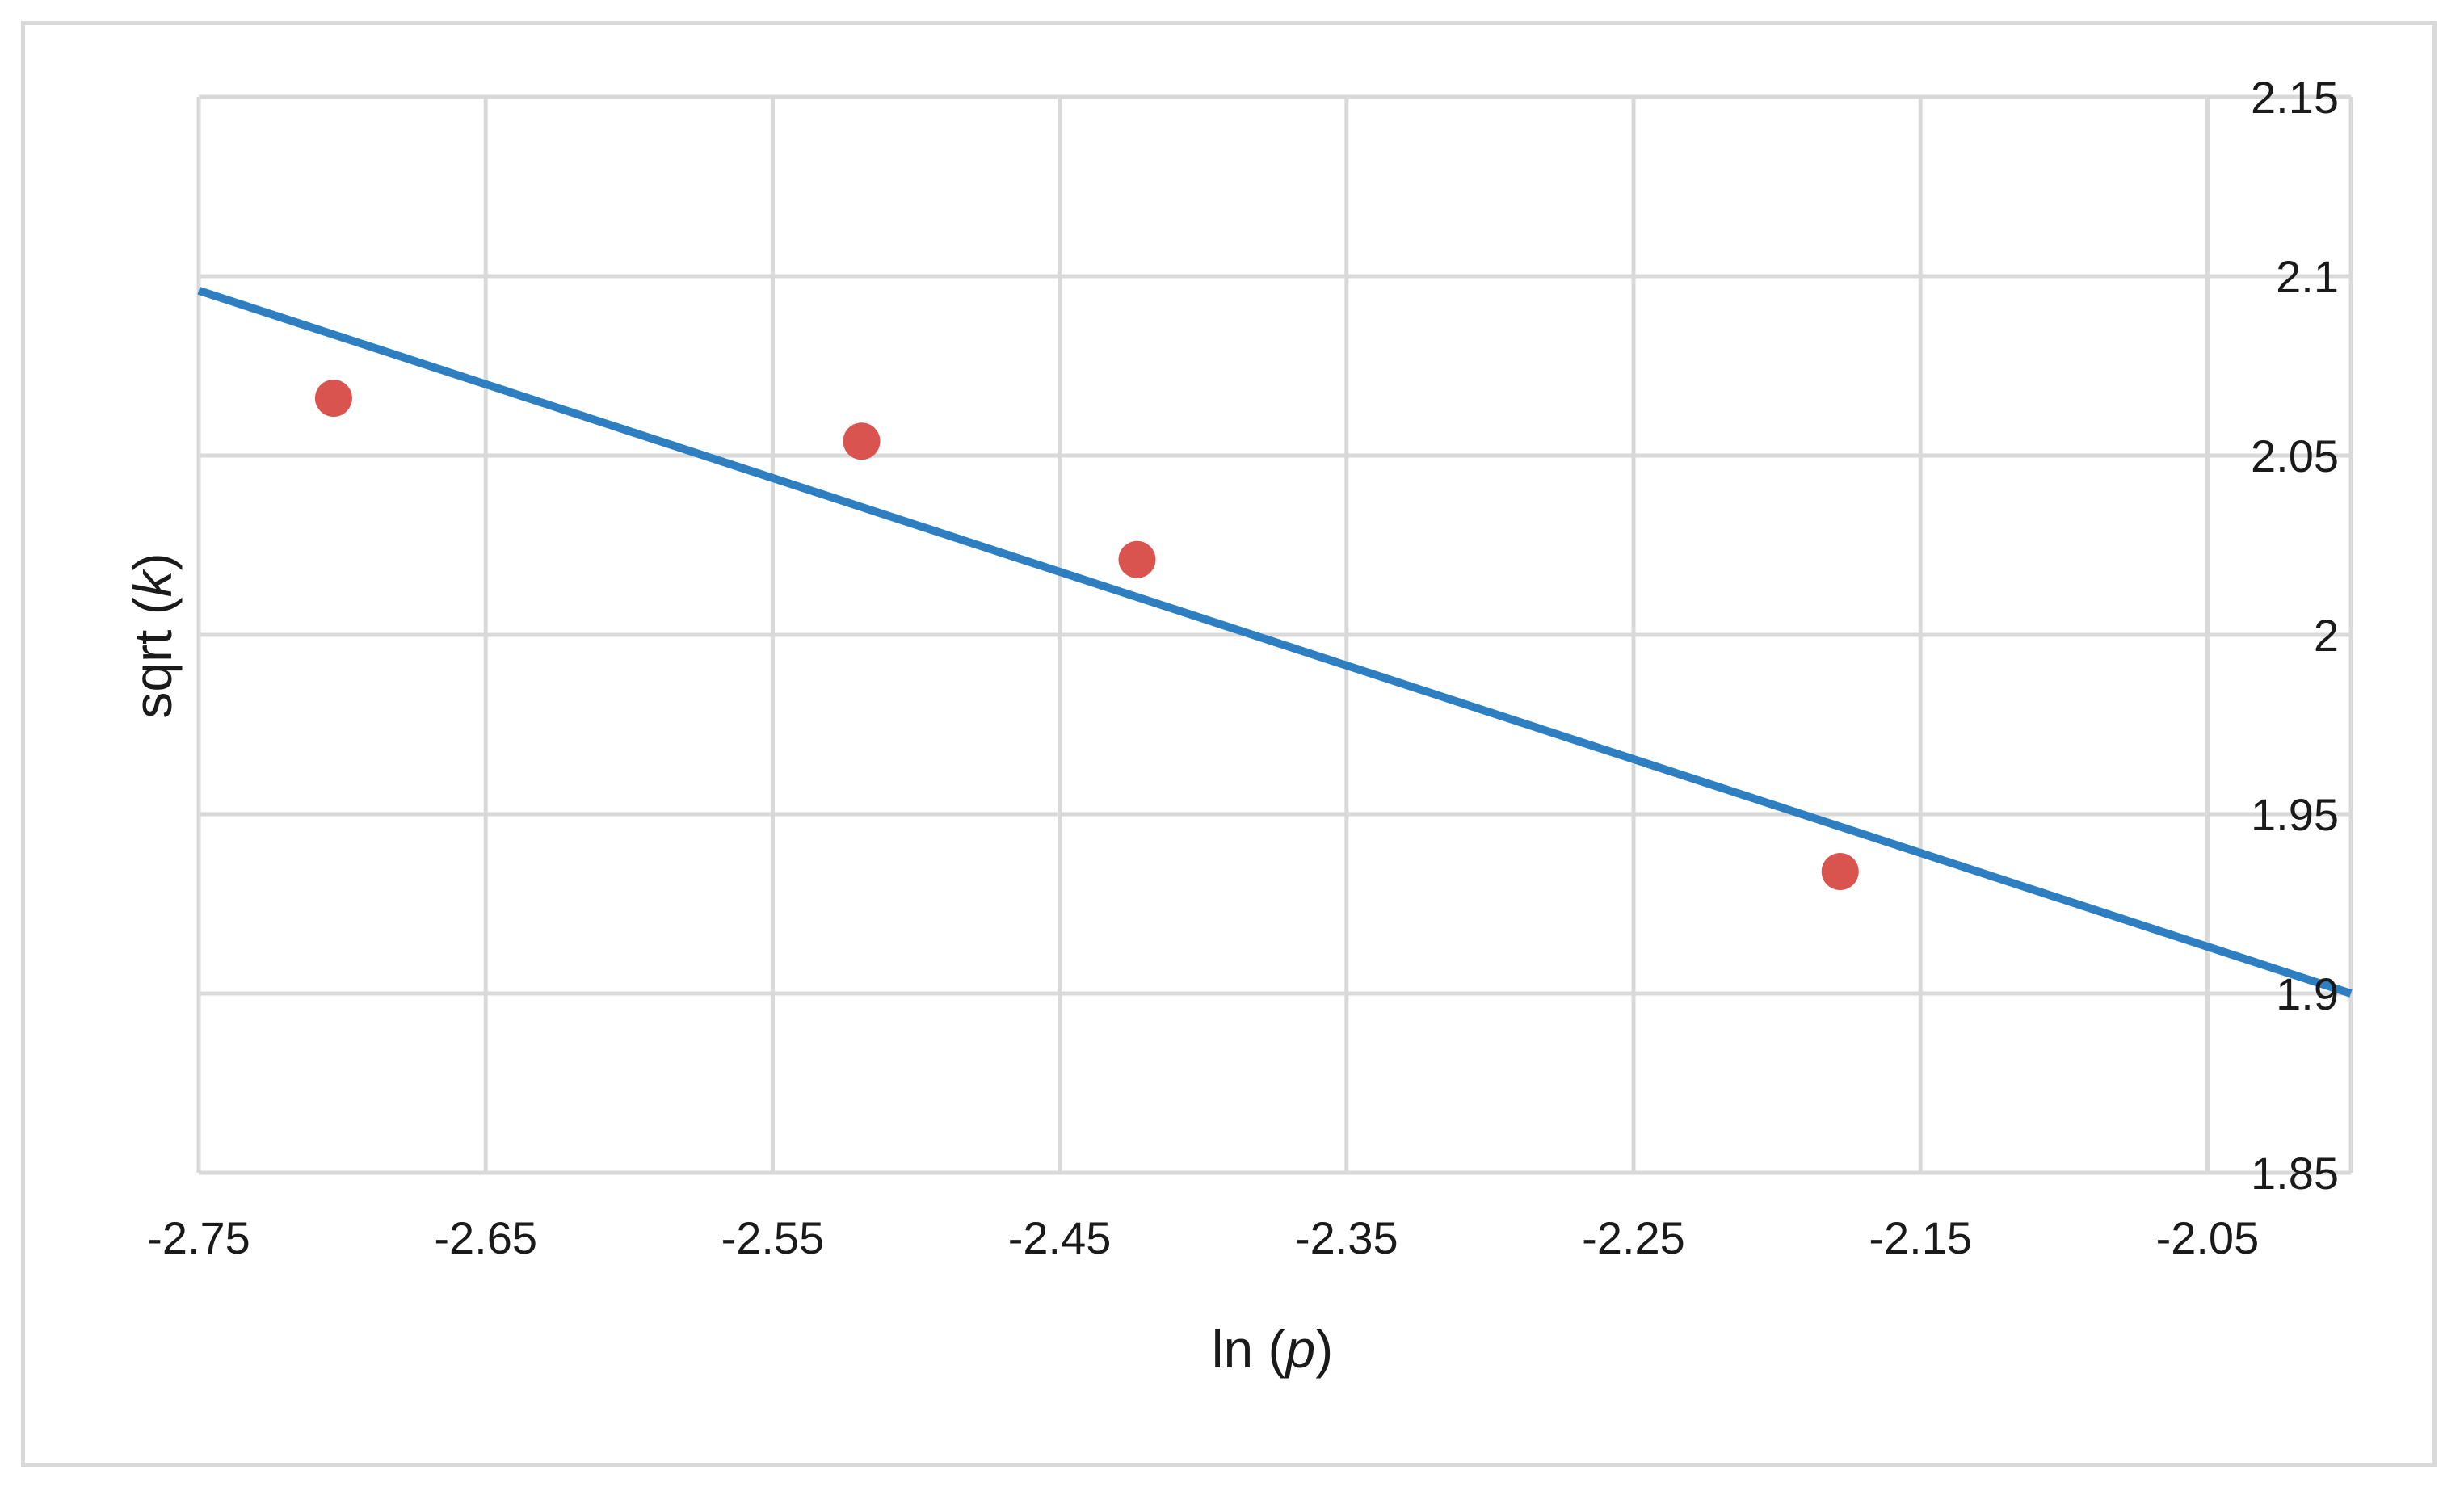  Describe the element at coordinates (485, 1237) in the screenshot. I see `x-tick-label: -2.65` at that location.